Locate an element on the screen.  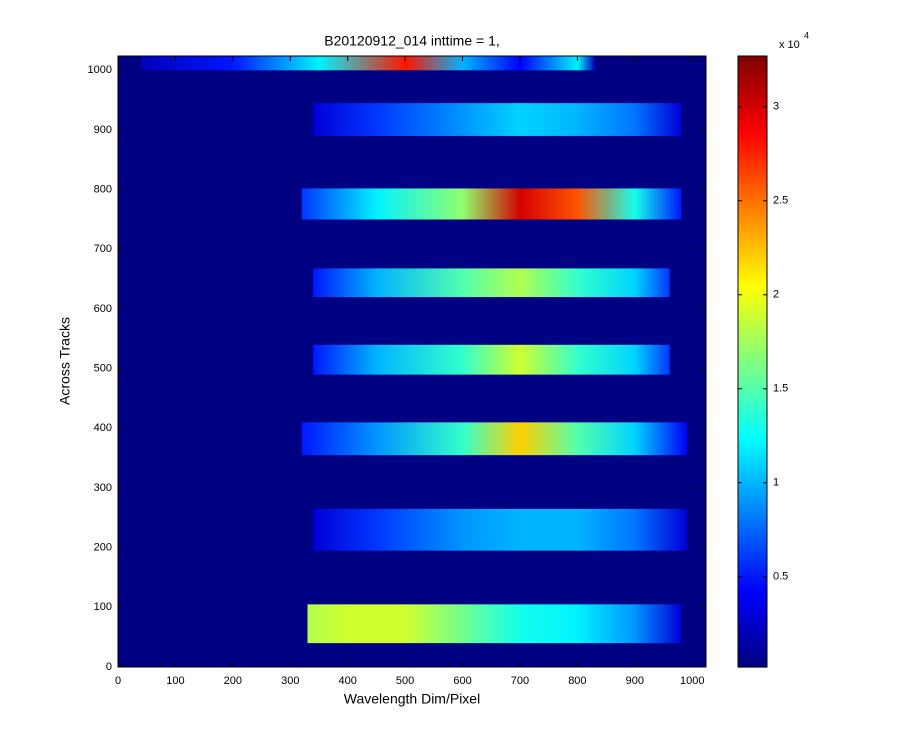
x-tick-label: 700 is located at coordinates (520, 681).